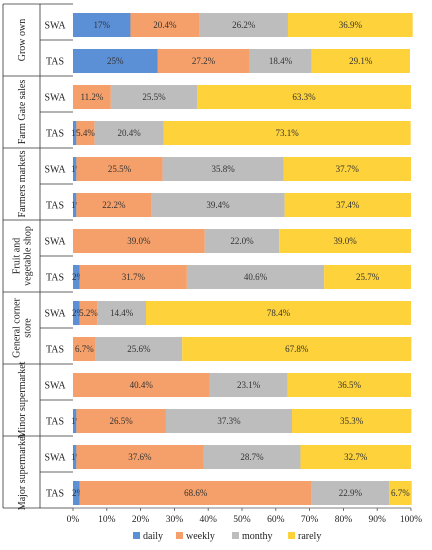 The image size is (432, 550). What do you see at coordinates (75, 133) in the screenshot?
I see `bar-segment-farm-gate-sales-tas-daily` at bounding box center [75, 133].